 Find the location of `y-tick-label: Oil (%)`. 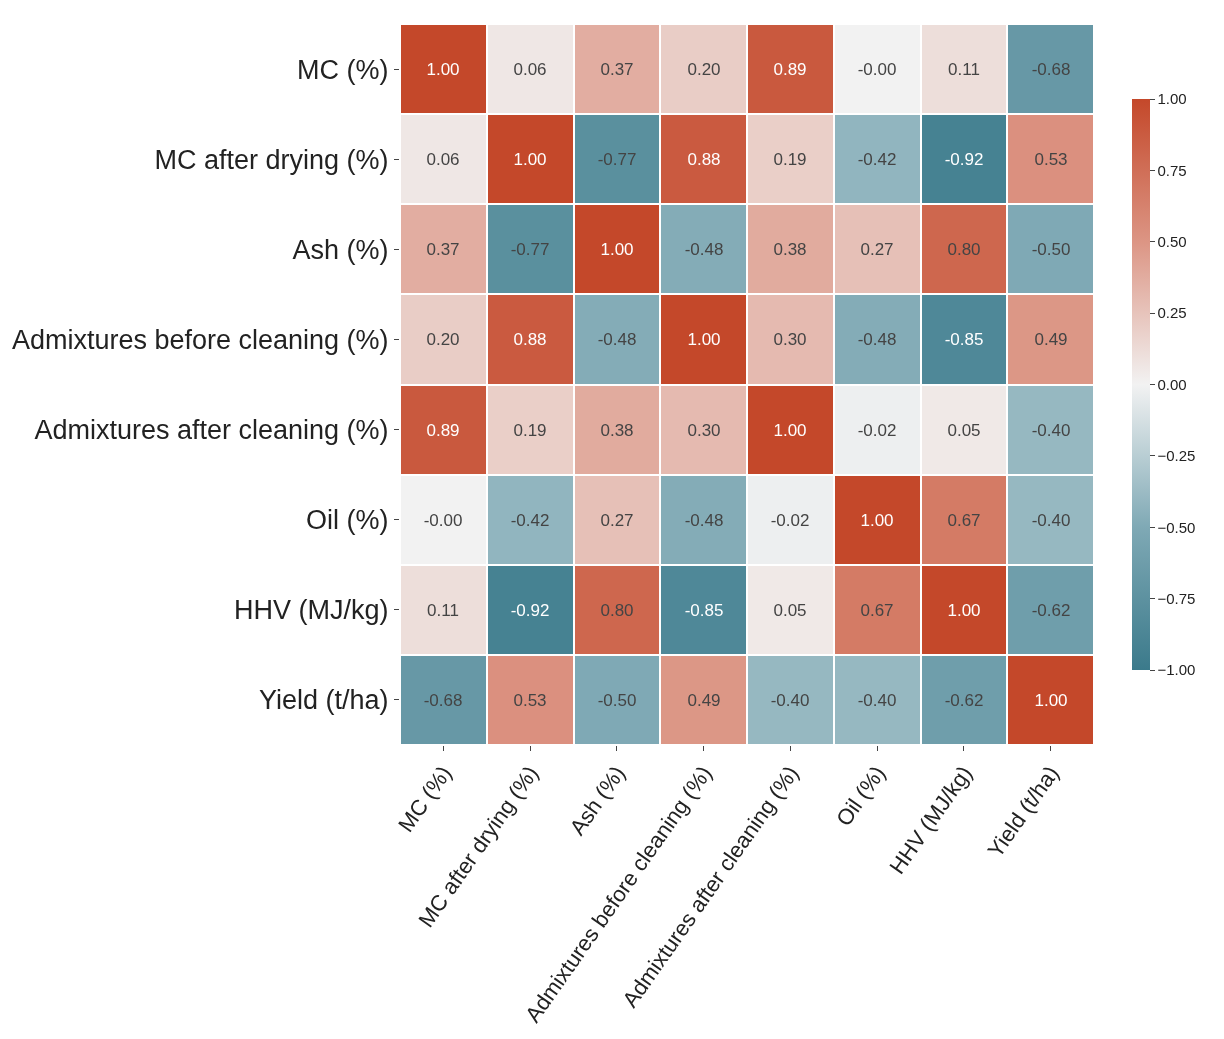

y-tick-label: Oil (%) is located at coordinates (347, 520).